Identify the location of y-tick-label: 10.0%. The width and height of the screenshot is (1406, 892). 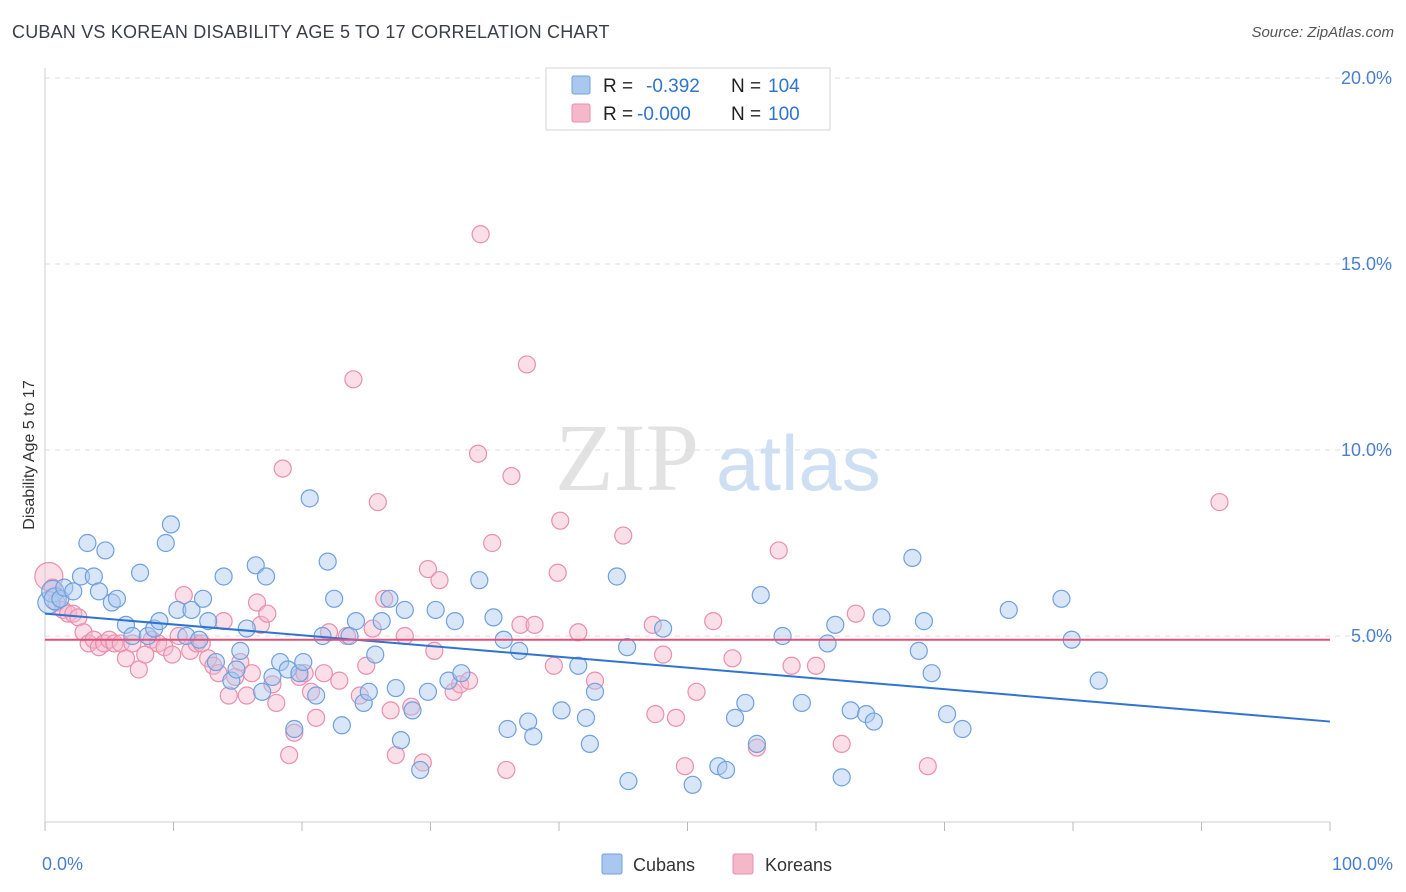
(1366, 450).